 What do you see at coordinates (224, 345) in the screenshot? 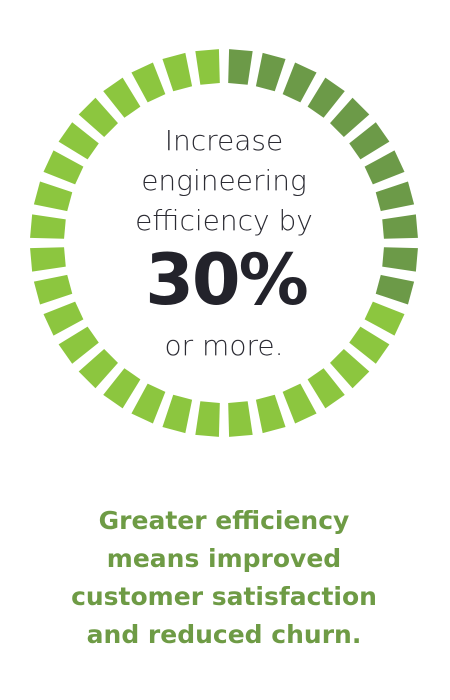
I see `headline-suffix: or more.` at bounding box center [224, 345].